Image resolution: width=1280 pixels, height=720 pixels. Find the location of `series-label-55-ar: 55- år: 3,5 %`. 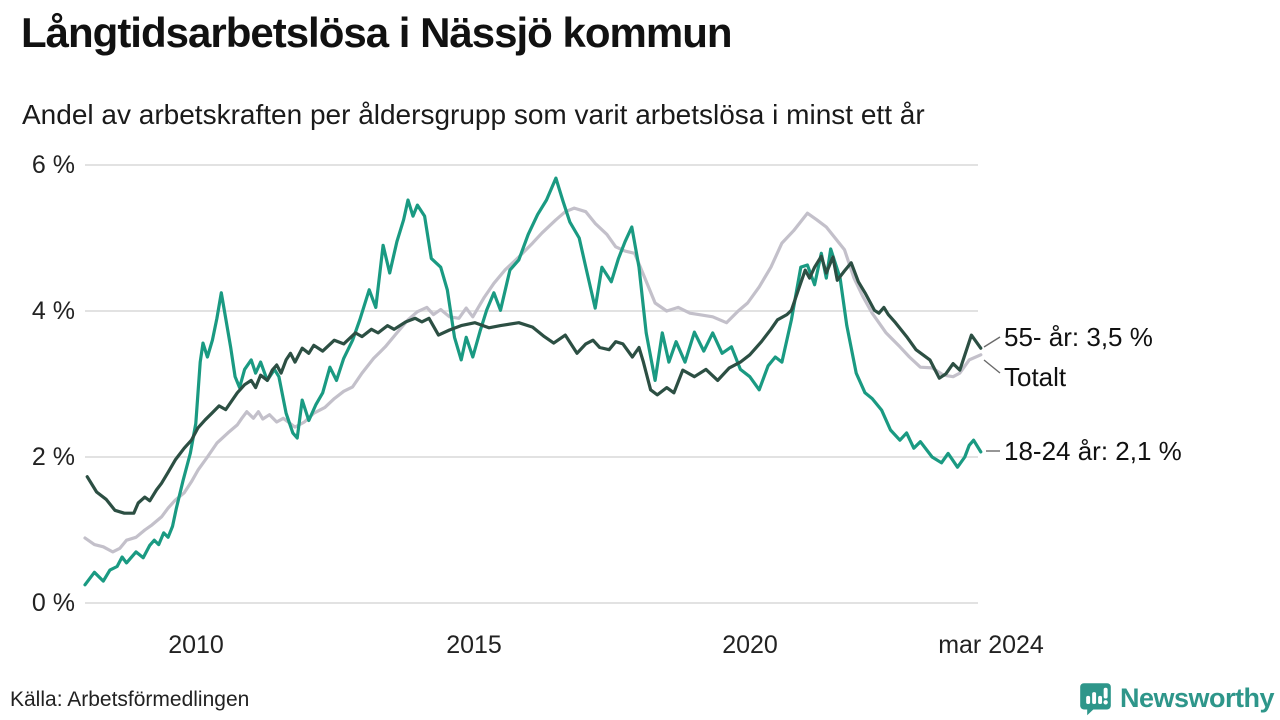

series-label-55-ar: 55- år: 3,5 % is located at coordinates (1078, 337).